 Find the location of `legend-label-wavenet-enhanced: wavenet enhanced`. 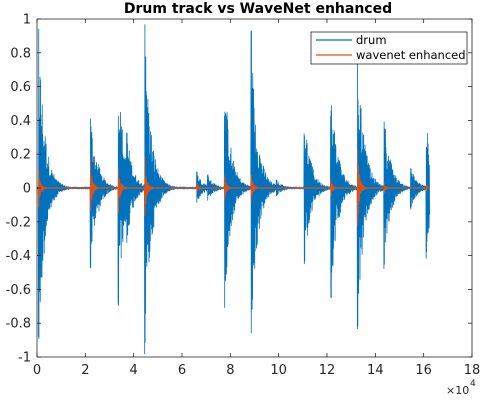

legend-label-wavenet-enhanced: wavenet enhanced is located at coordinates (411, 55).